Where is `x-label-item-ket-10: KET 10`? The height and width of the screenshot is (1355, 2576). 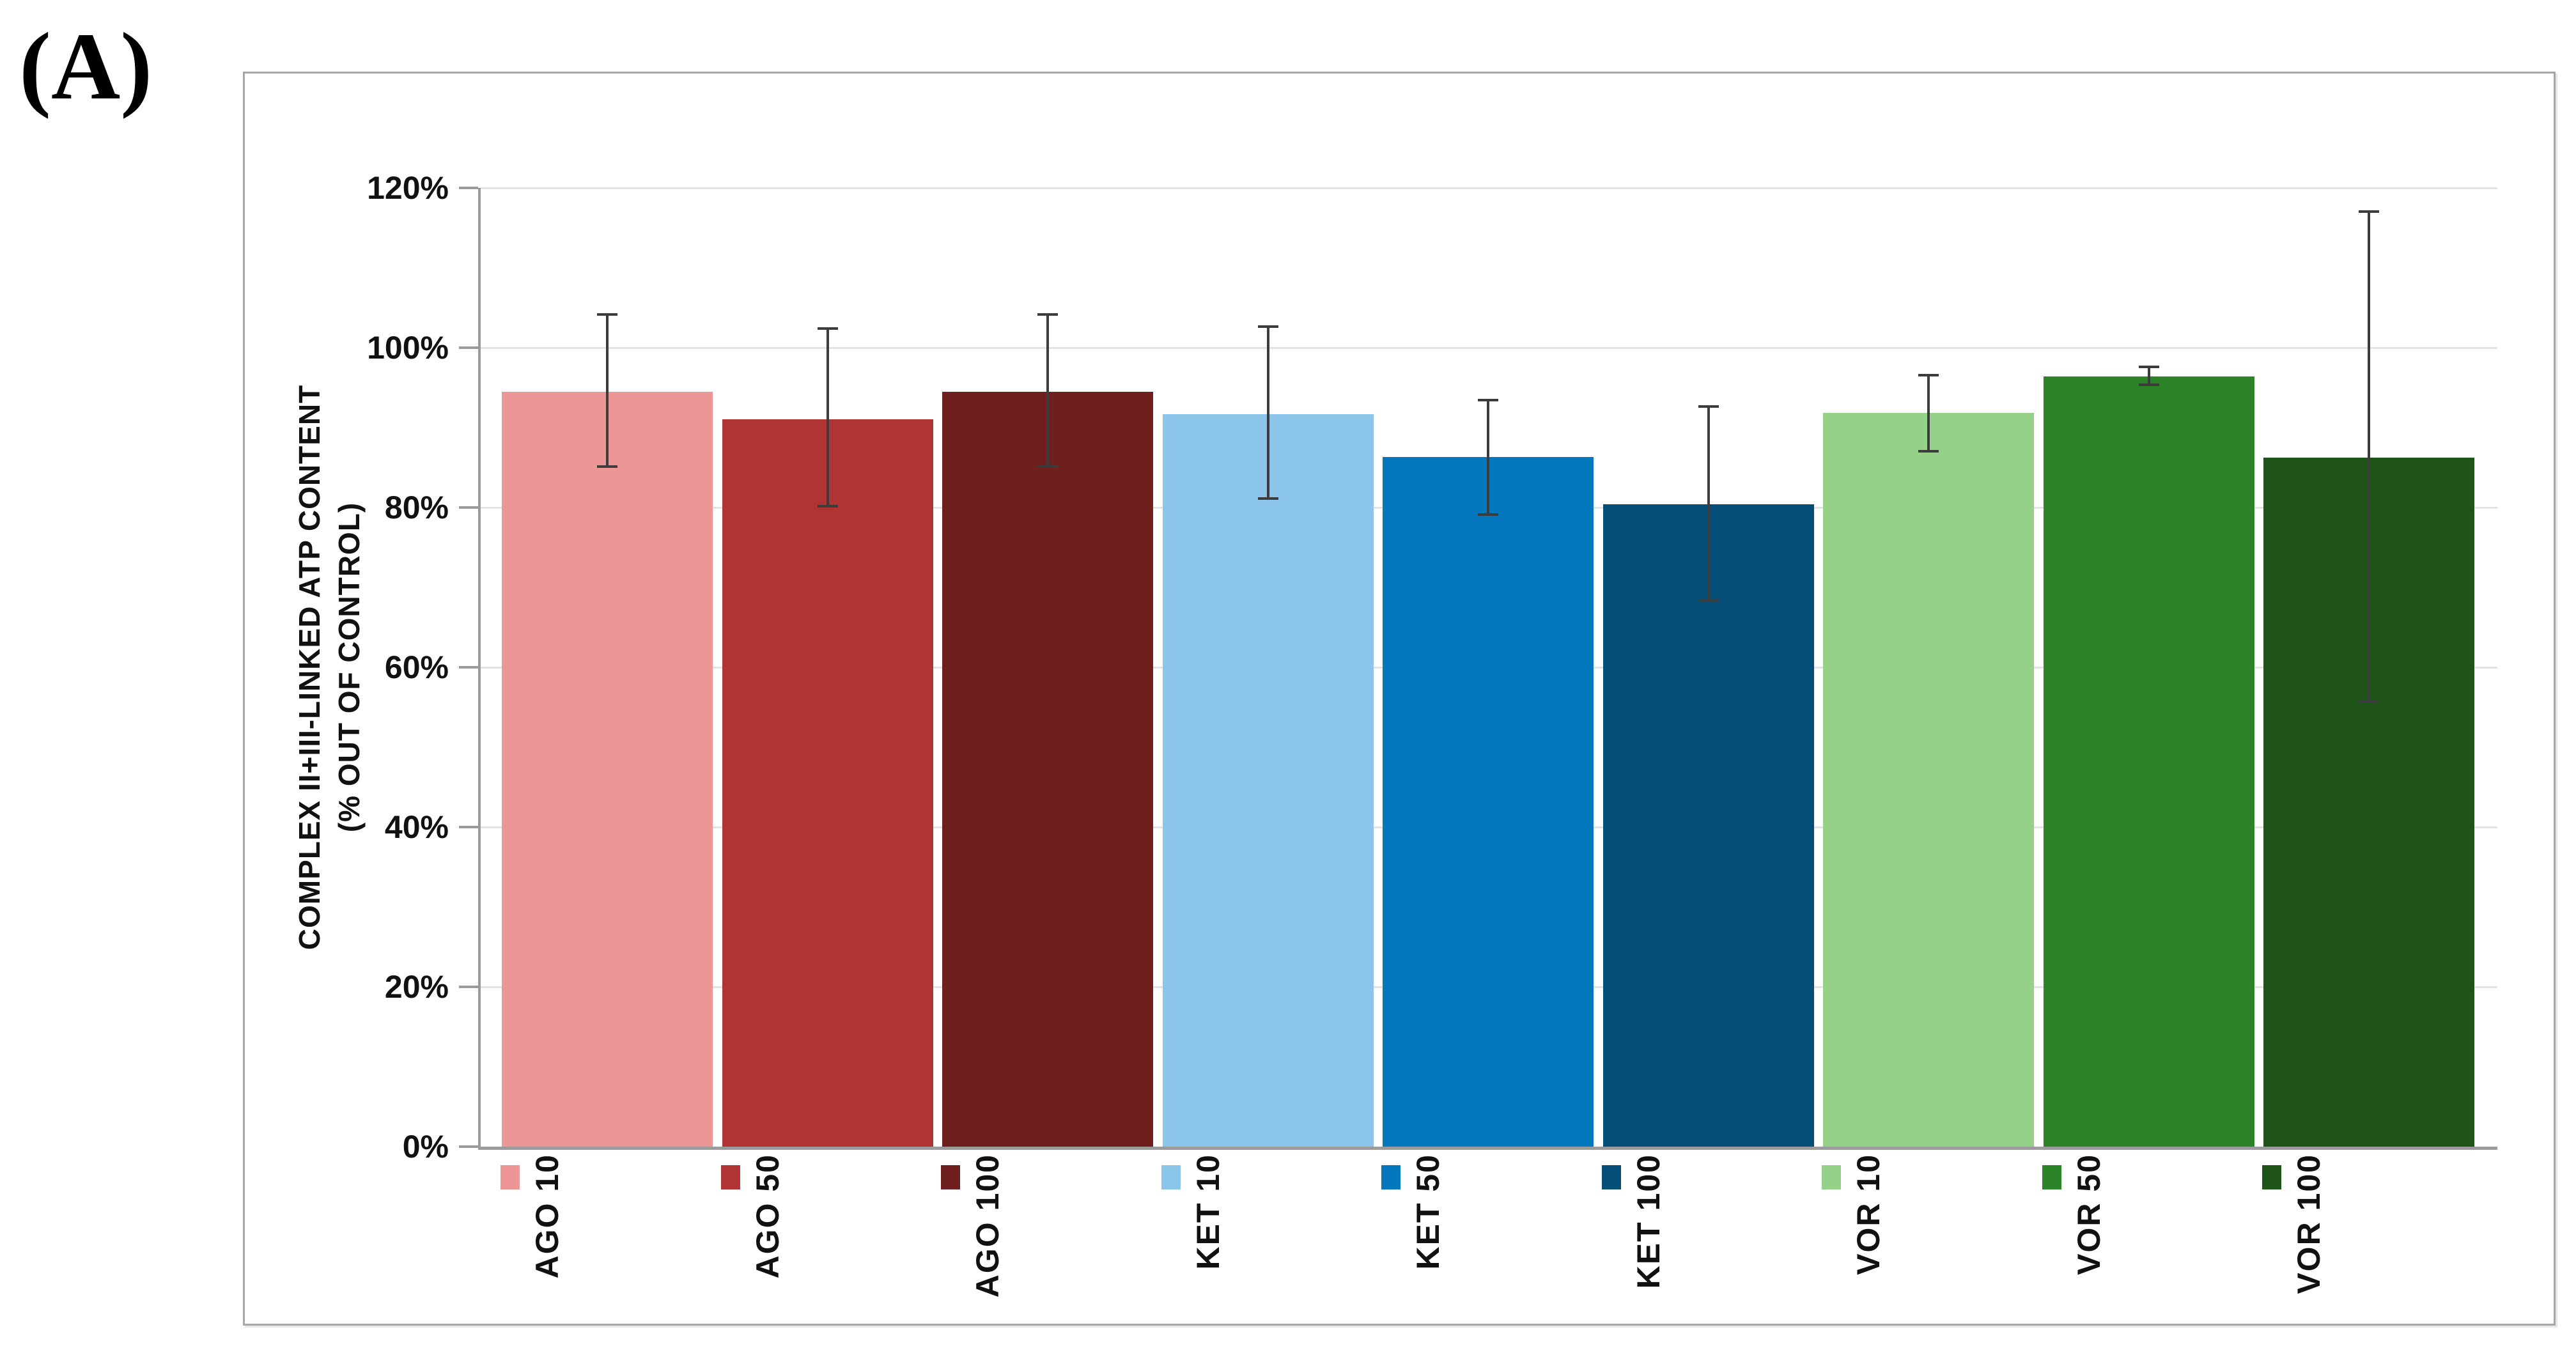
x-label-item-ket-10: KET 10 is located at coordinates (1265, 1252).